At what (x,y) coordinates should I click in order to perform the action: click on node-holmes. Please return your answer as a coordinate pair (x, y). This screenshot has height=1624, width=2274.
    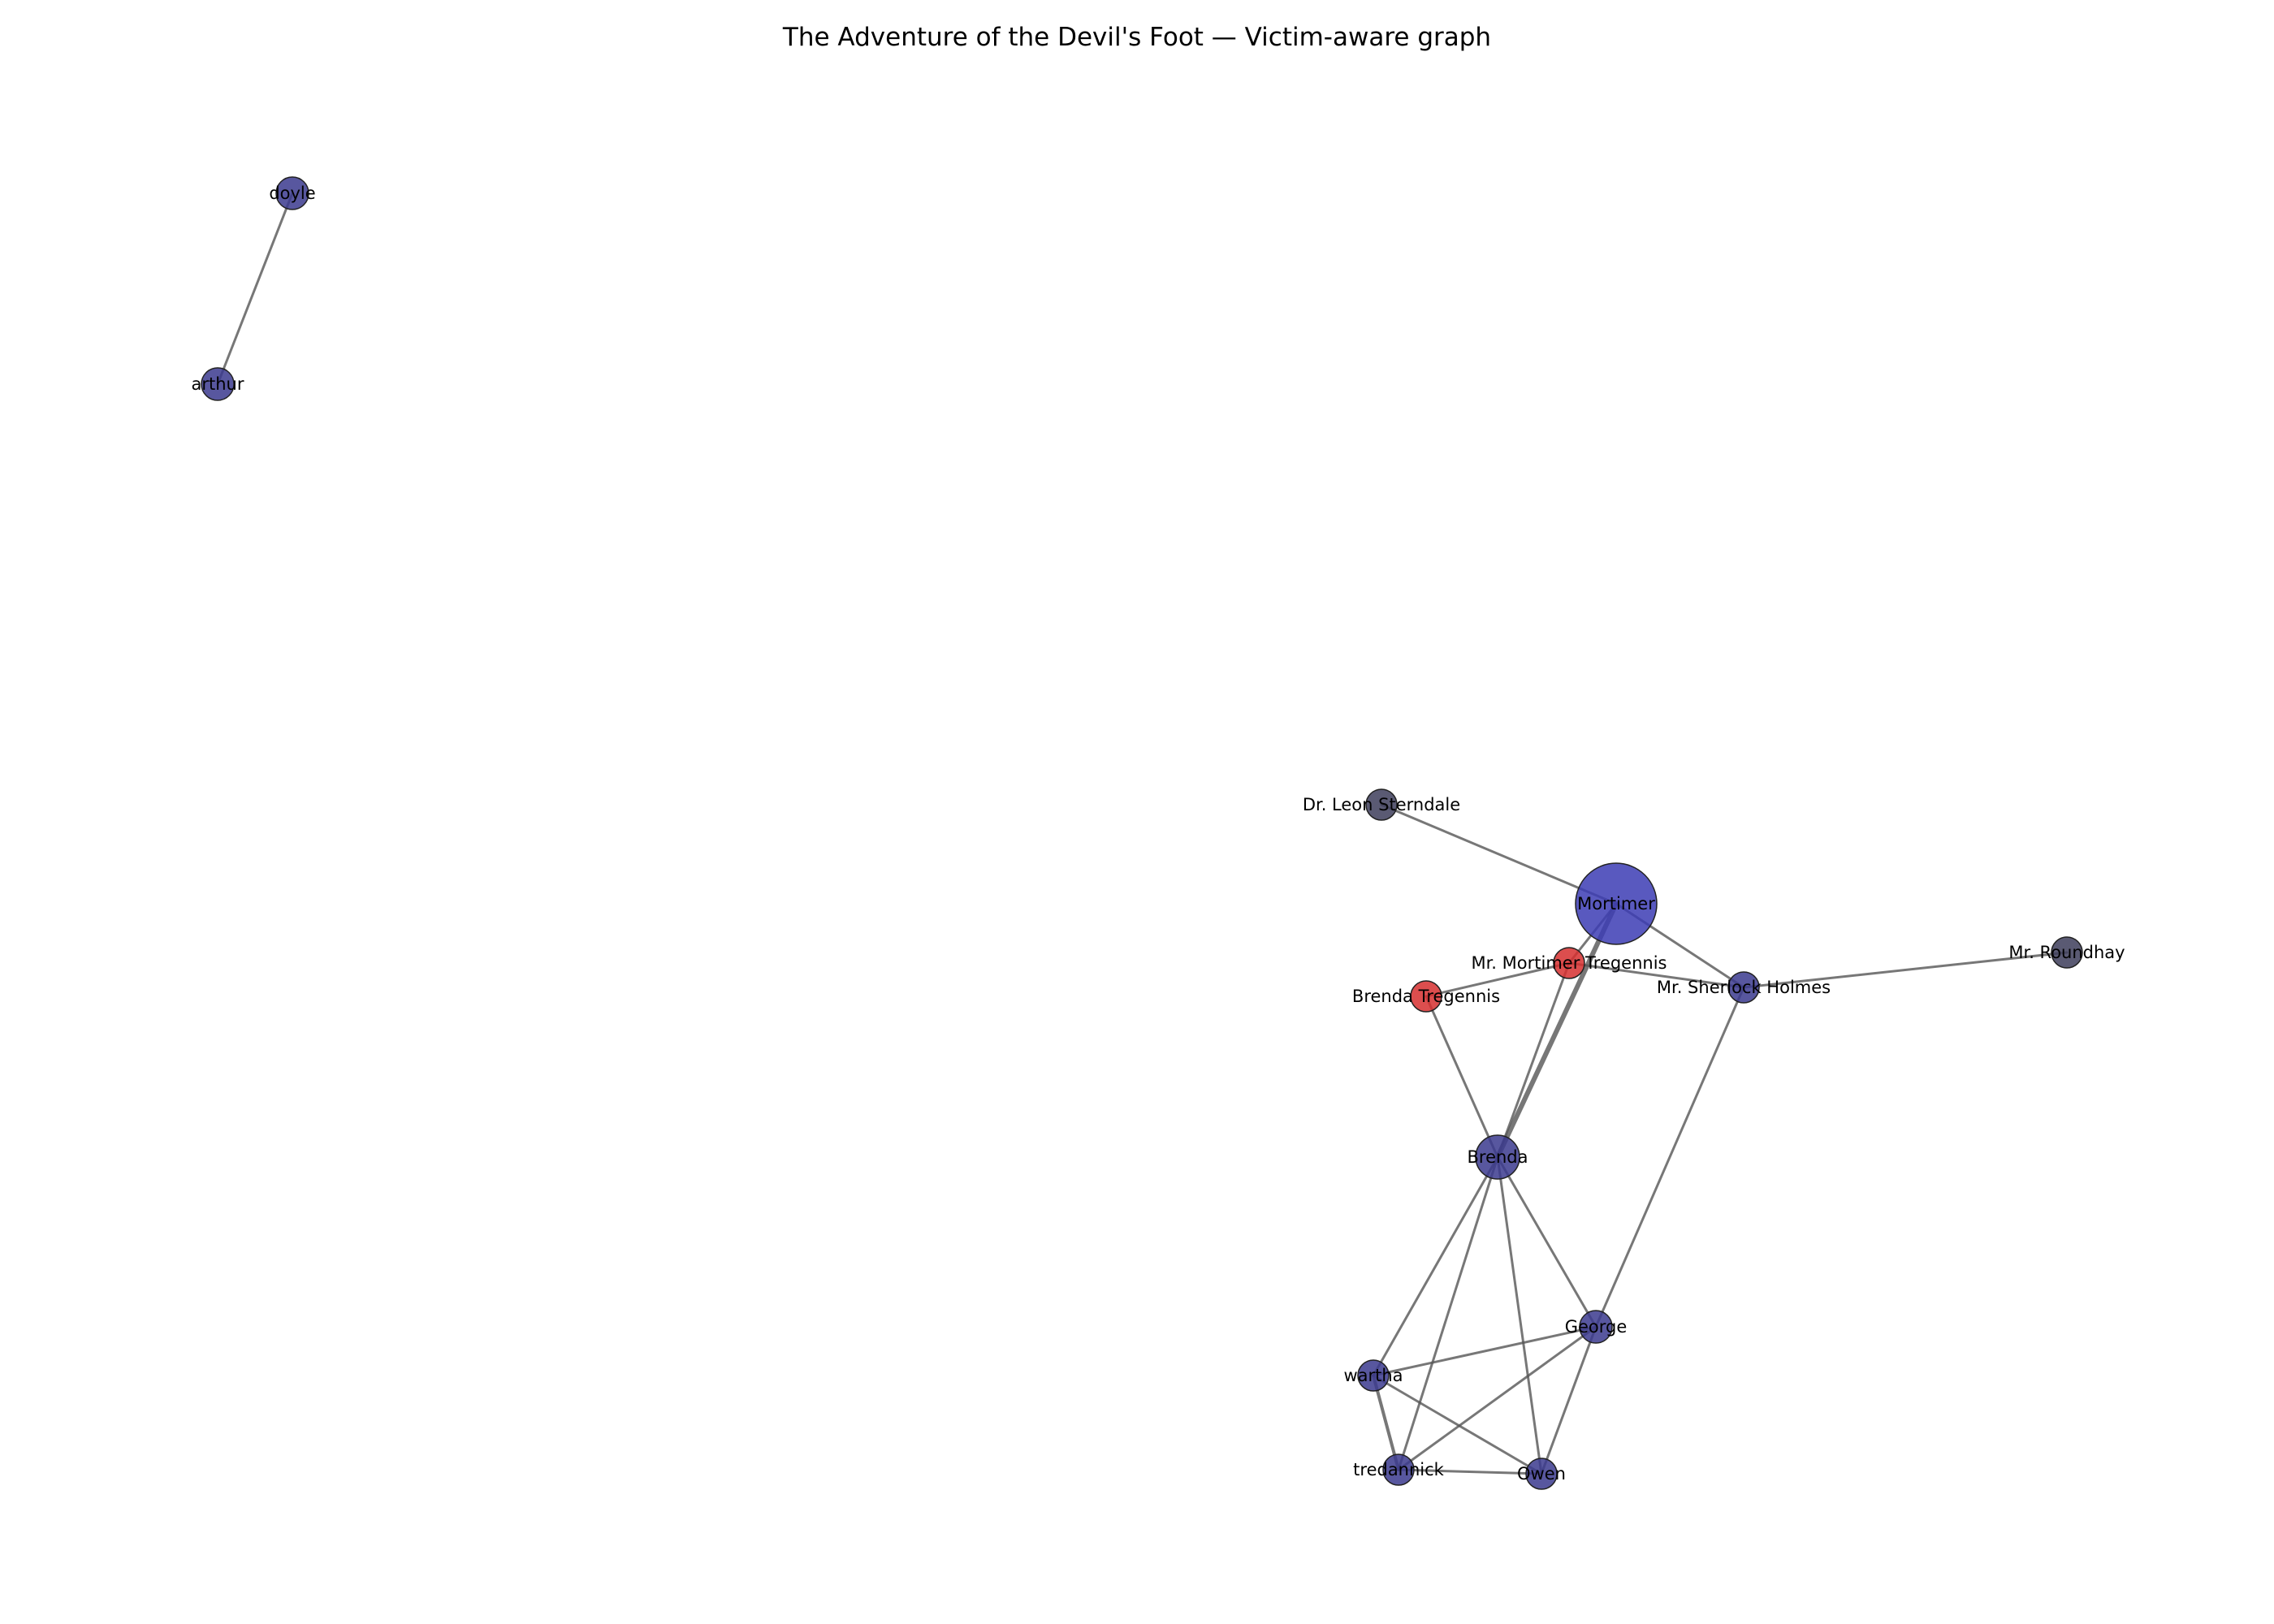
    Looking at the image, I should click on (1744, 988).